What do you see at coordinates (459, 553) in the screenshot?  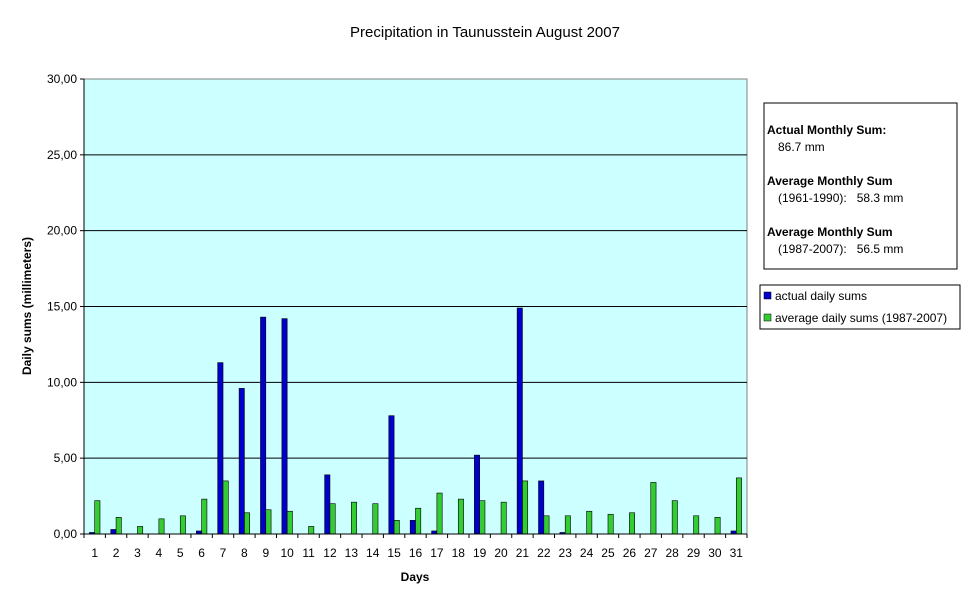 I see `x-tick-label: 18` at bounding box center [459, 553].